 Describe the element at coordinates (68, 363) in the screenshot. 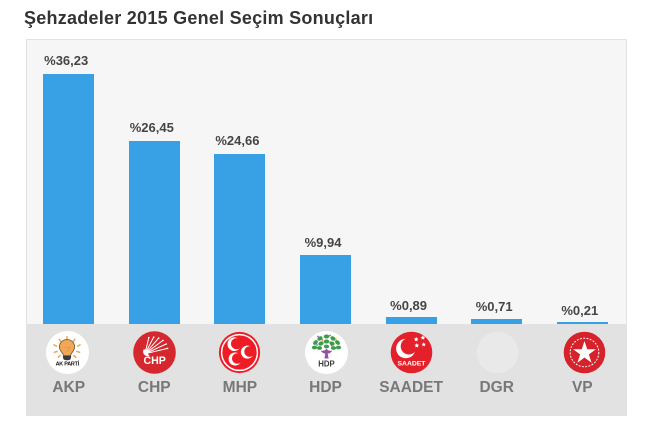

I see `svg-text: AK PARTİ` at that location.